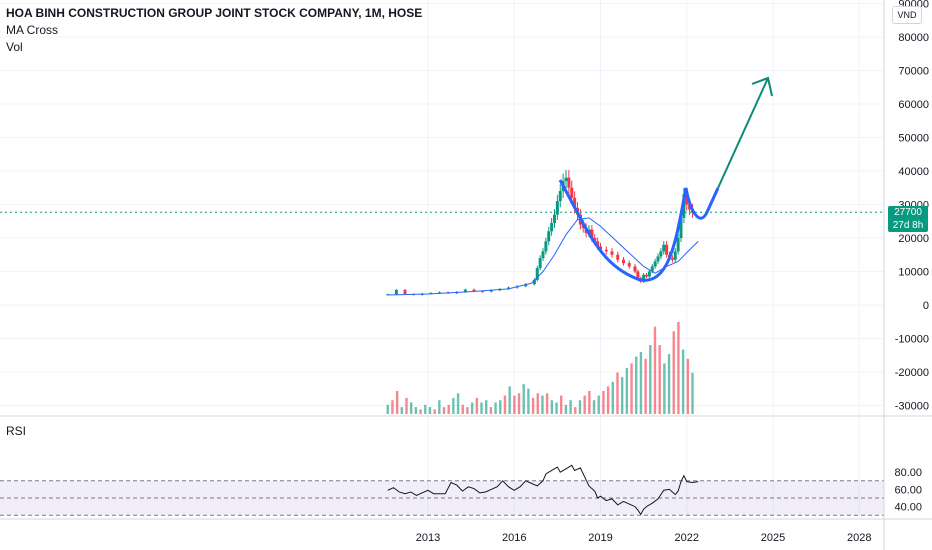 The image size is (932, 550). I want to click on target-arrow-line, so click(743, 133).